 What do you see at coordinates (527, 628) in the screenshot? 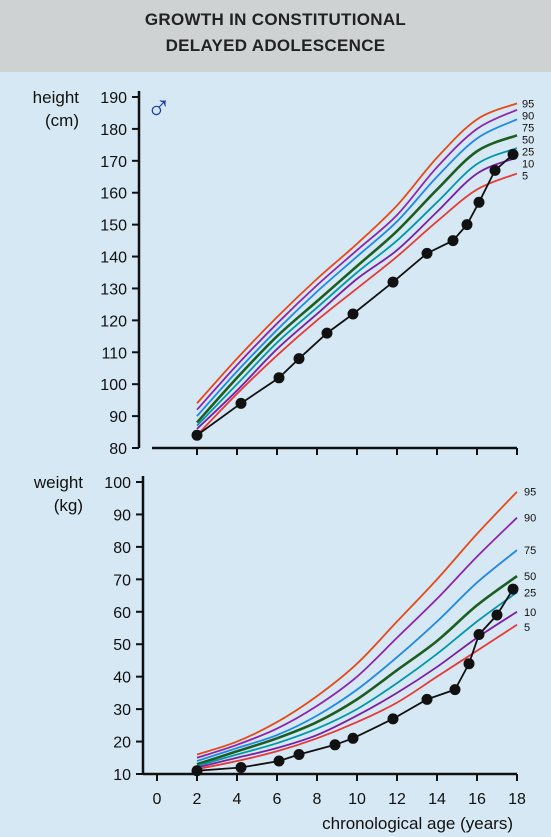
I see `weight-percentile-label-5: 5` at bounding box center [527, 628].